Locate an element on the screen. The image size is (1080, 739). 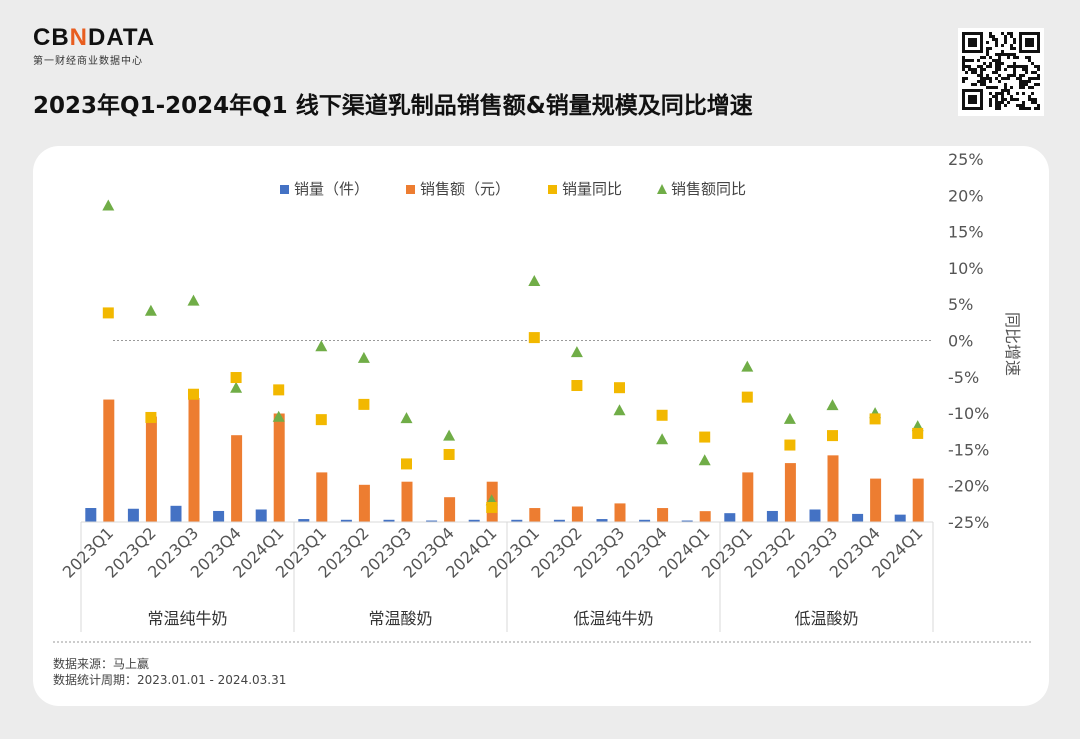
y2-tick-label: 10% is located at coordinates (966, 268).